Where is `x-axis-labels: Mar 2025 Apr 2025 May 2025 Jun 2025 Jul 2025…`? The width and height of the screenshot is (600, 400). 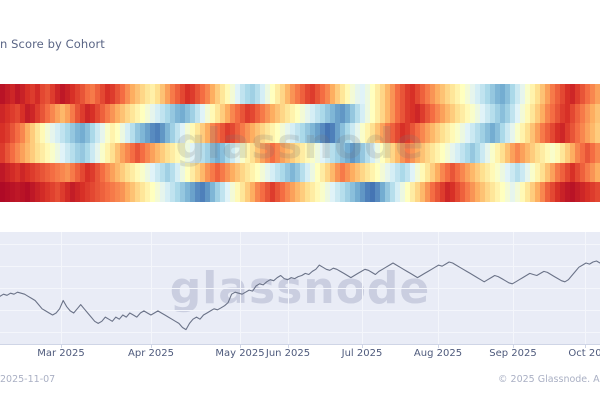 x-axis-labels: Mar 2025 Apr 2025 May 2025 Jun 2025 Jul 2025… is located at coordinates (300, 356).